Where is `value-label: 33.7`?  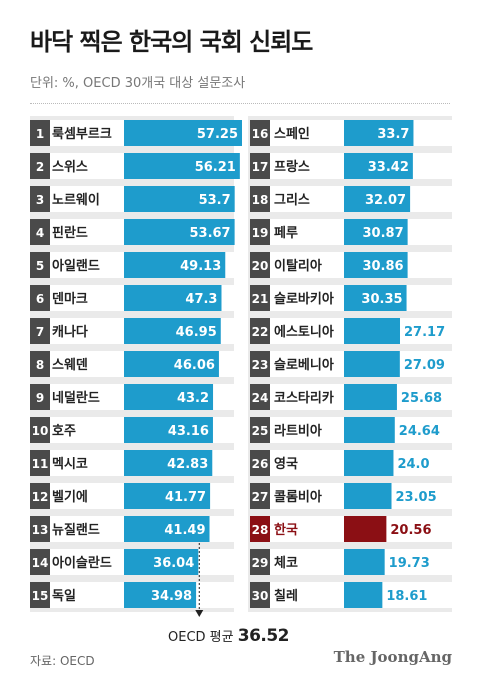 value-label: 33.7 is located at coordinates (393, 134).